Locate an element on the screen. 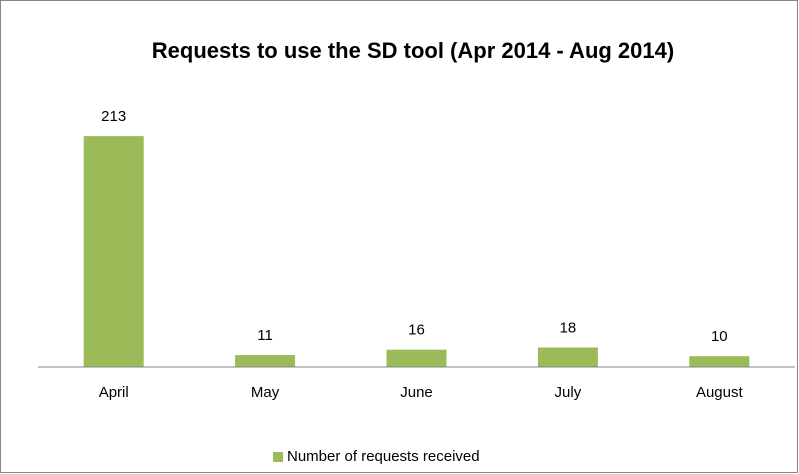 This screenshot has width=799, height=474. legend-swatch is located at coordinates (278, 457).